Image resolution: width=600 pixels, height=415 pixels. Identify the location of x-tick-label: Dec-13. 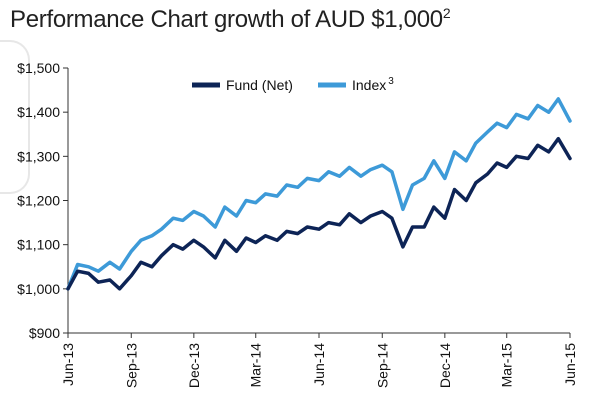
(194, 365).